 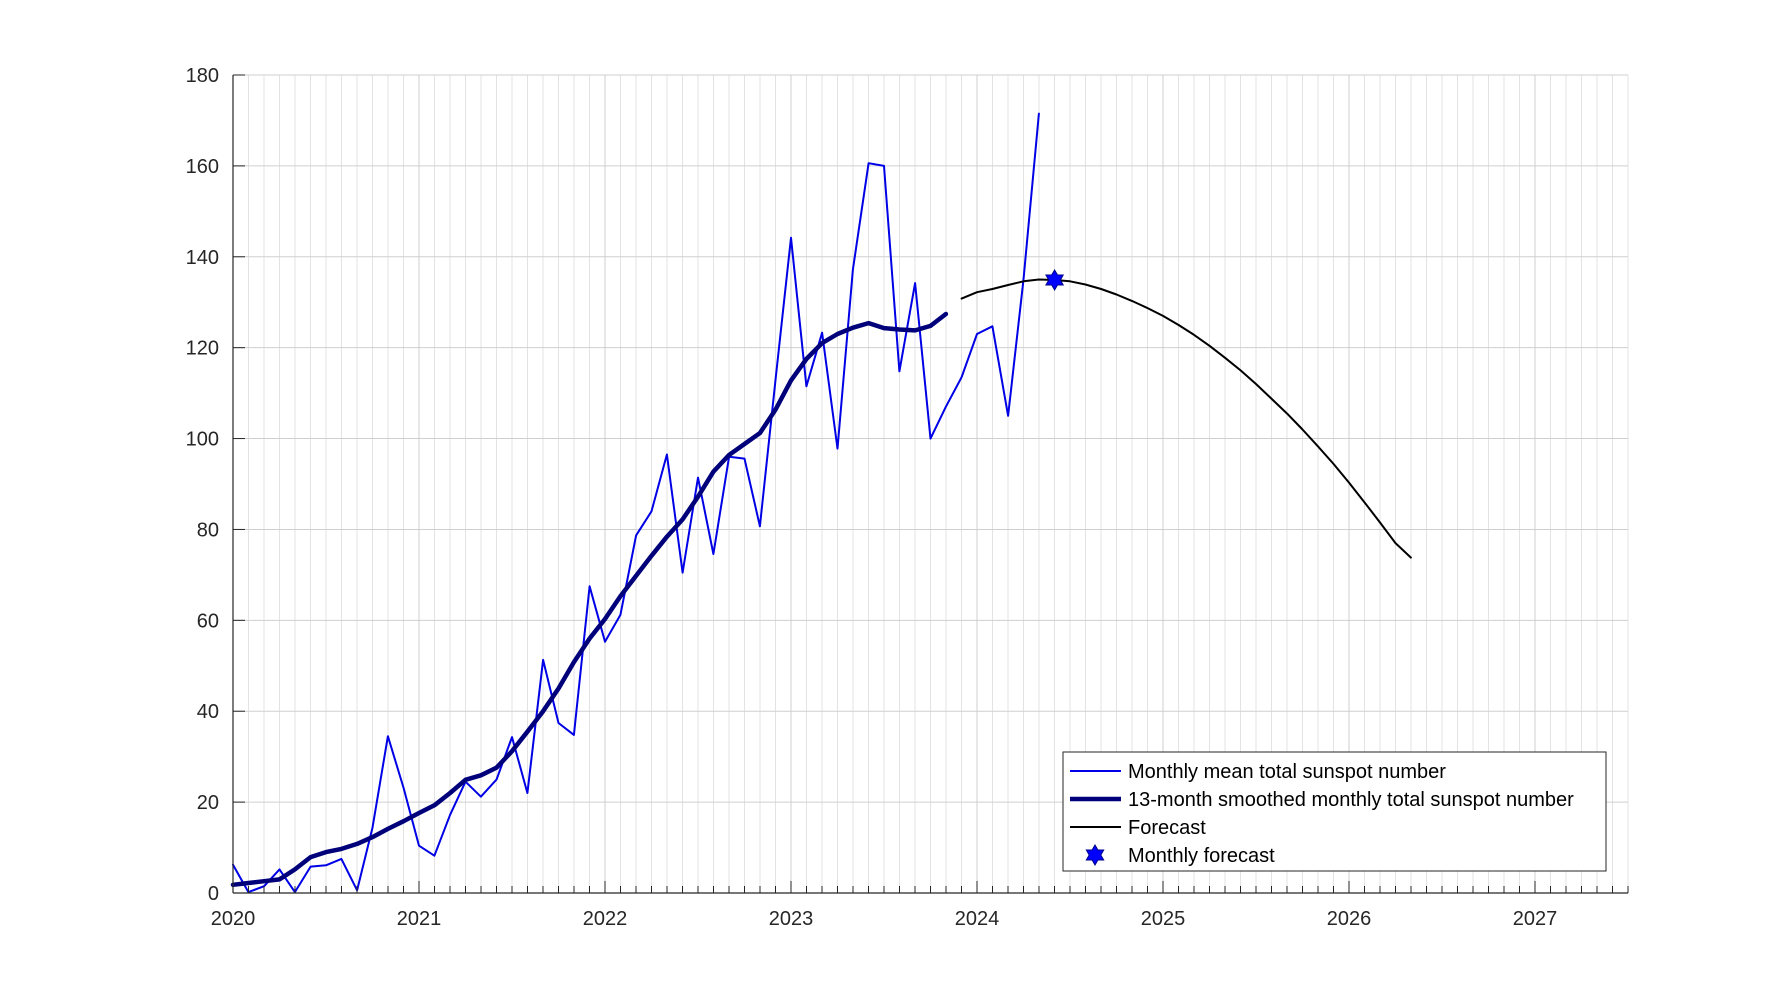 What do you see at coordinates (213, 894) in the screenshot?
I see `y-tick-label: 0` at bounding box center [213, 894].